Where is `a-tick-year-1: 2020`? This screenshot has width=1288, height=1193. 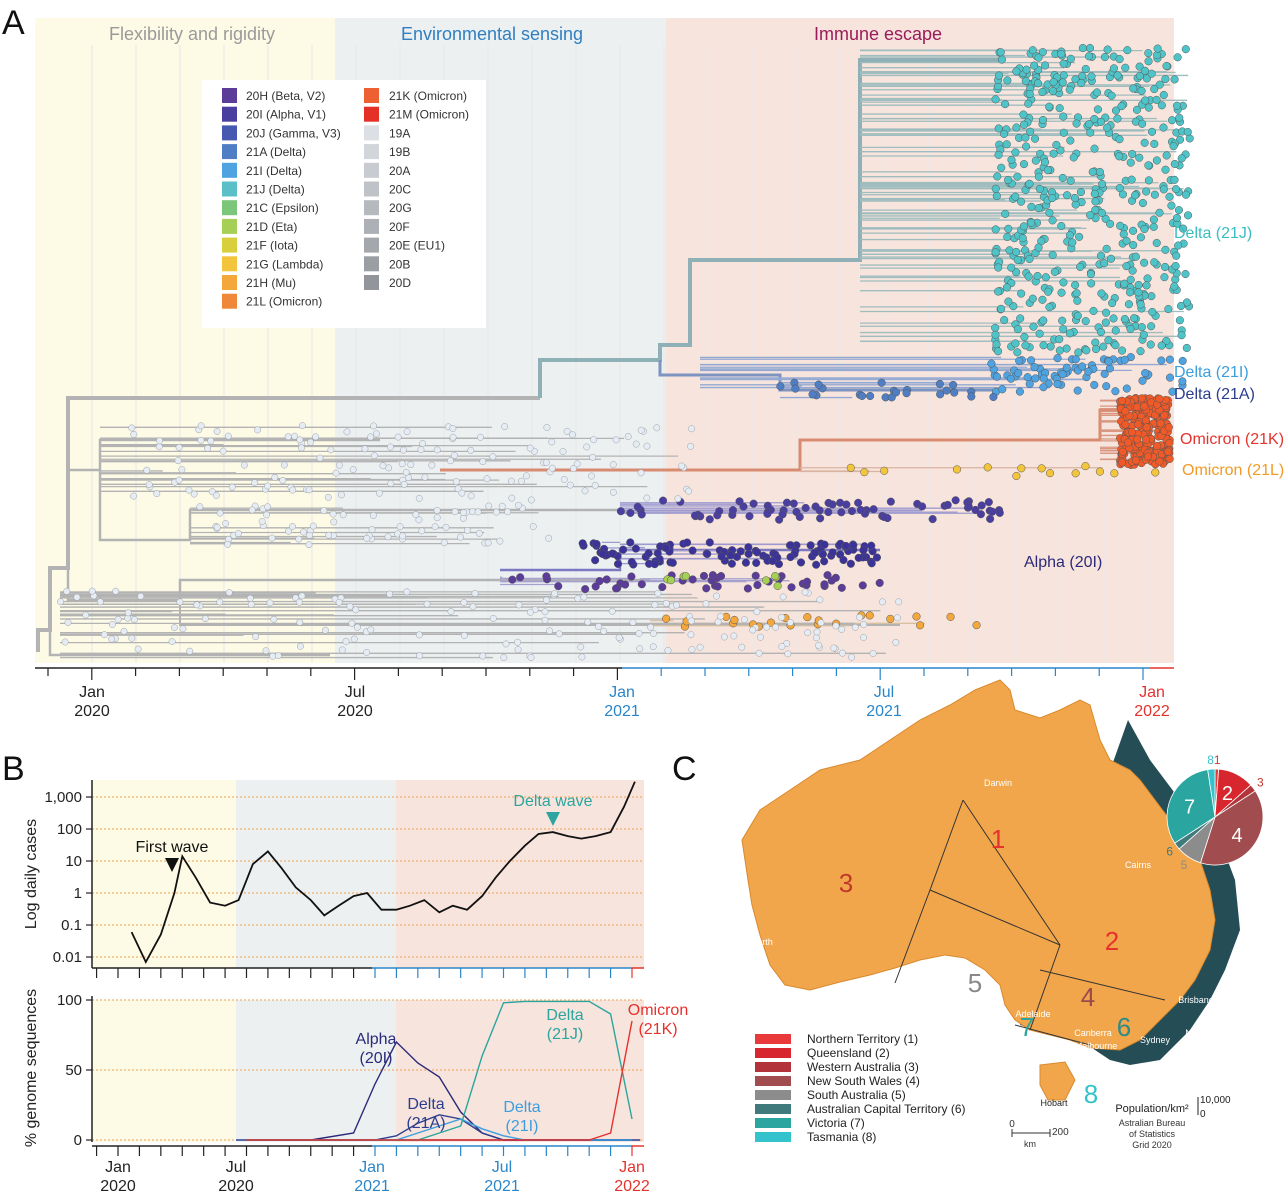
a-tick-year-1: 2020 is located at coordinates (355, 711).